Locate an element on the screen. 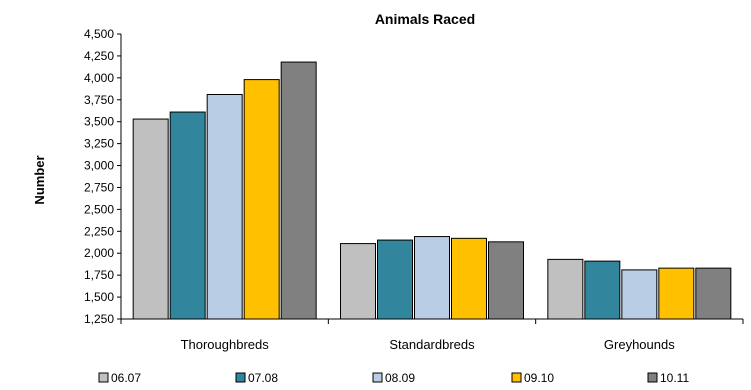 This screenshot has height=390, width=751. y-tick-label: 4,000 is located at coordinates (99, 78).